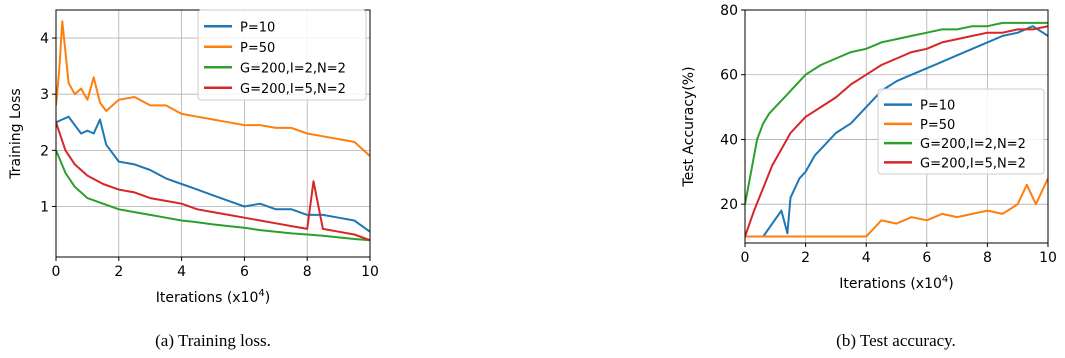 The height and width of the screenshot is (358, 1065). What do you see at coordinates (244, 272) in the screenshot?
I see `a-xtick-label-3: 6` at bounding box center [244, 272].